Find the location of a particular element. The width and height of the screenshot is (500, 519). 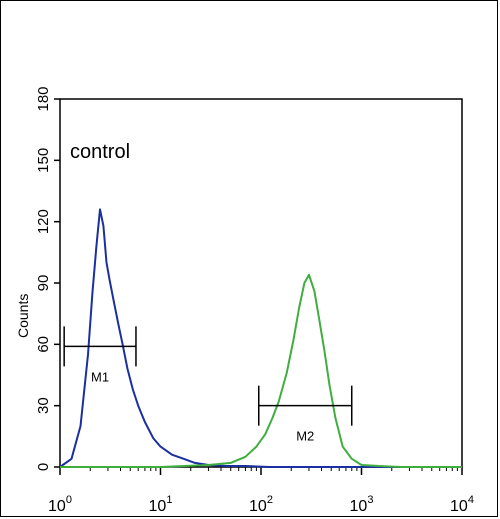

y-tick-label: 120 is located at coordinates (43, 221).